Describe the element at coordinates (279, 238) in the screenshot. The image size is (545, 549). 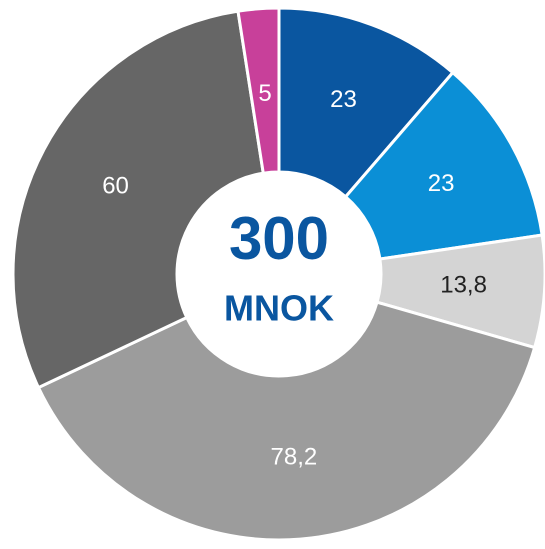
I see `center-title: 300` at that location.